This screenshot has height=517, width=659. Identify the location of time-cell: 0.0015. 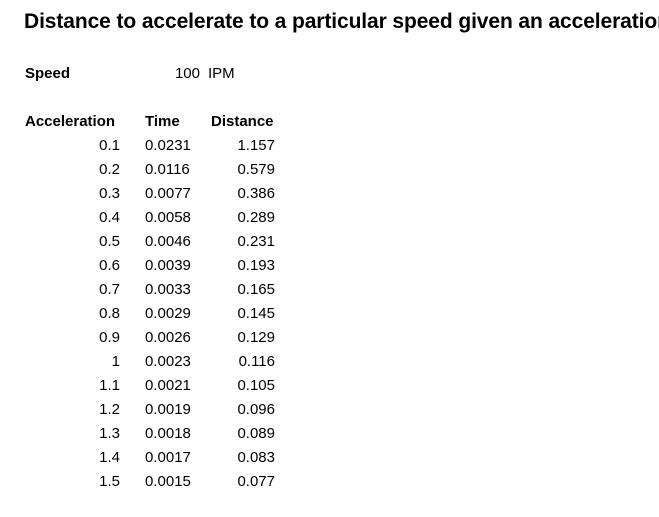
(168, 481).